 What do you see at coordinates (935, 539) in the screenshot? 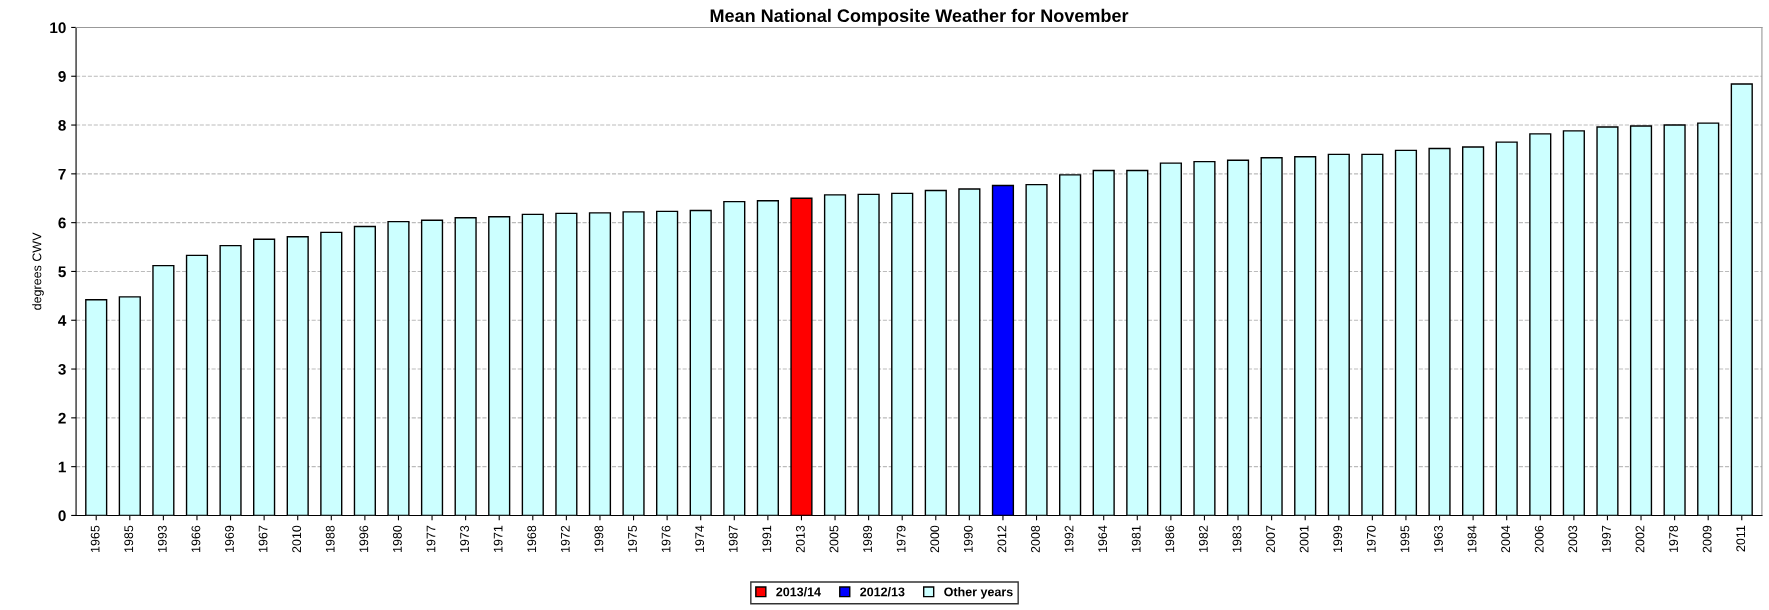
I see `x-tick-label: 2000` at bounding box center [935, 539].